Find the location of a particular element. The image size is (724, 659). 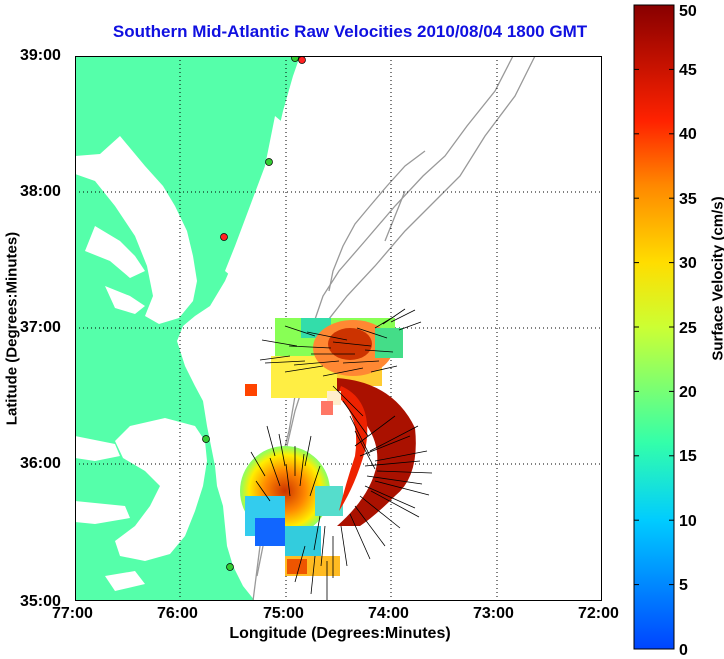

colorbar-tick-10: 10 is located at coordinates (688, 521).